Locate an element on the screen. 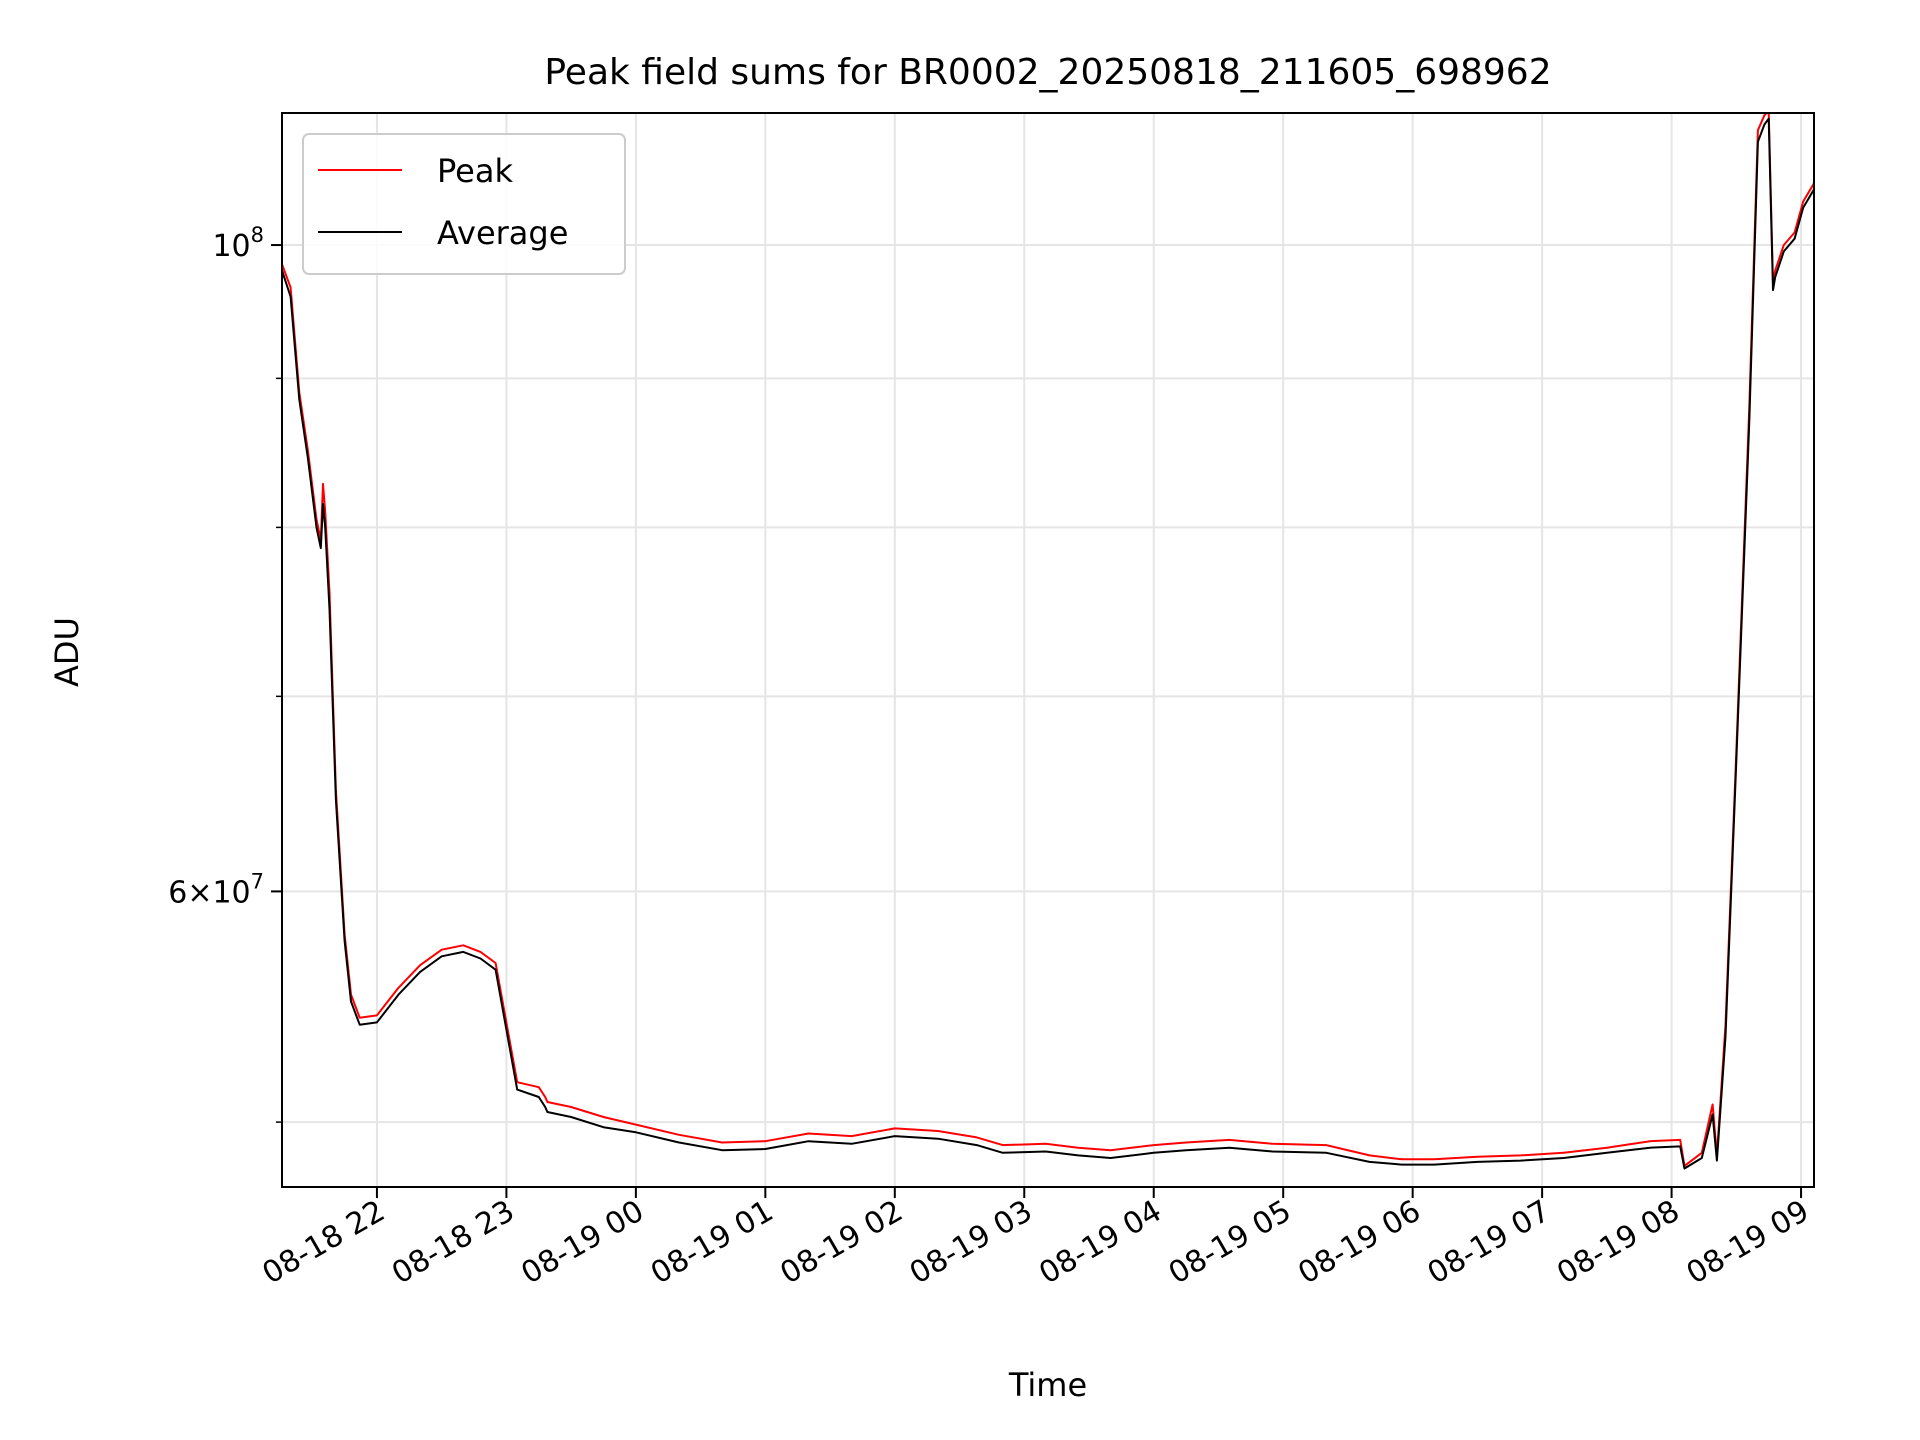  legend-label-peak: Peak is located at coordinates (475, 171).